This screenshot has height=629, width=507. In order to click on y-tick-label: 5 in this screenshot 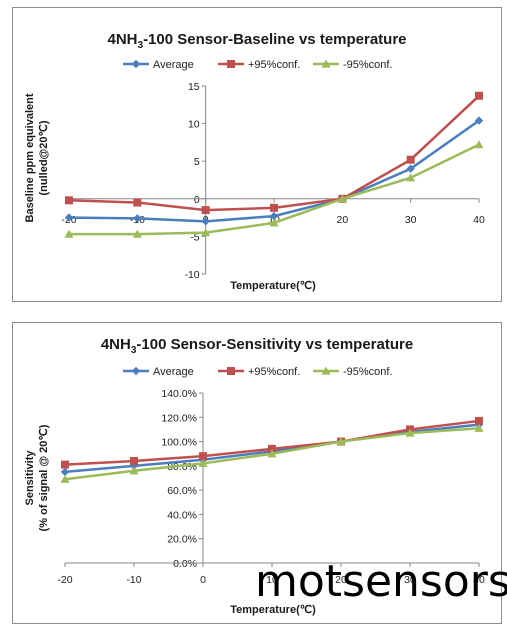, I will do `click(197, 162)`.